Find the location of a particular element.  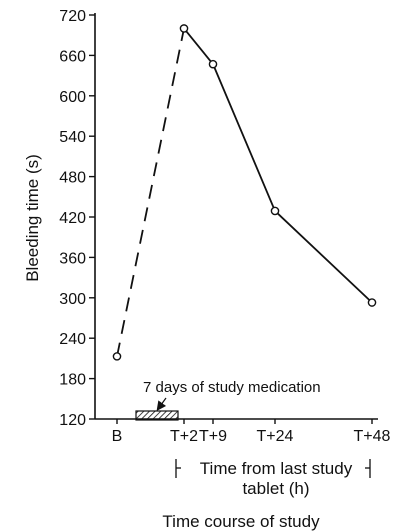

y-tick-label: 420 is located at coordinates (72, 218).